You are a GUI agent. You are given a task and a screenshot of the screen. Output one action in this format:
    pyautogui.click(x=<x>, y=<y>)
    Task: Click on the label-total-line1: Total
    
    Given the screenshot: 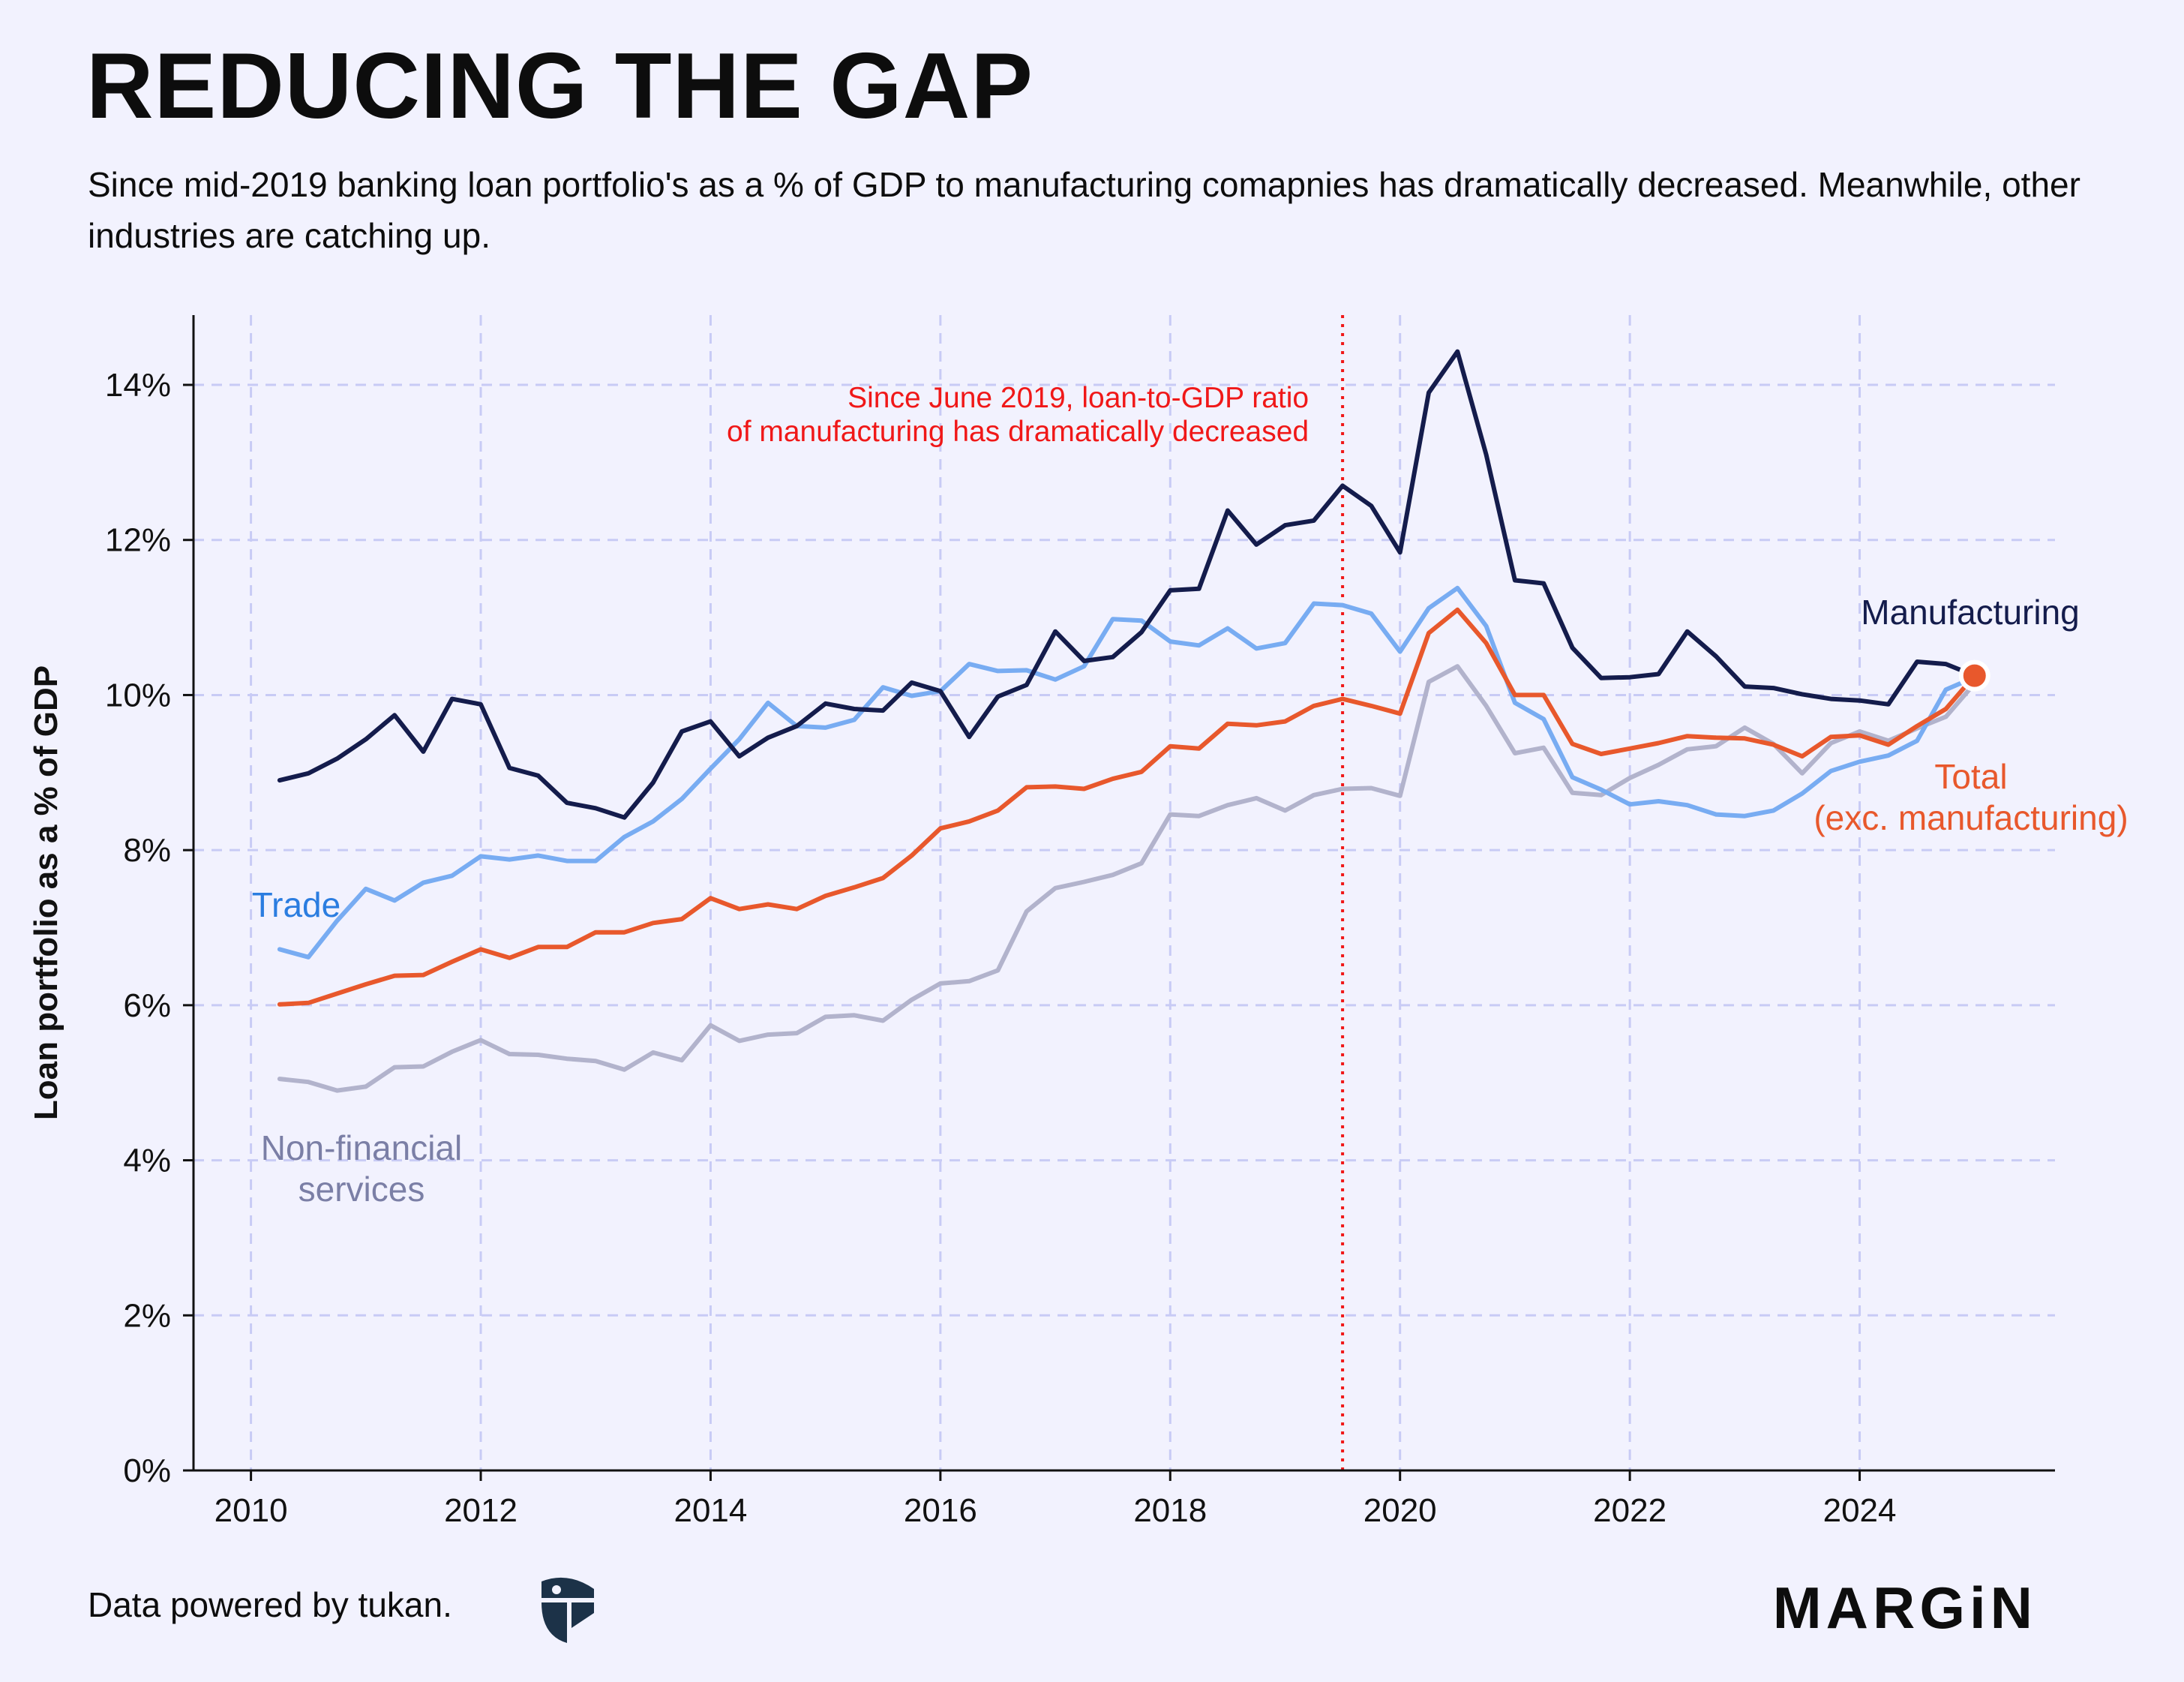 What is the action you would take?
    pyautogui.click(x=1970, y=776)
    